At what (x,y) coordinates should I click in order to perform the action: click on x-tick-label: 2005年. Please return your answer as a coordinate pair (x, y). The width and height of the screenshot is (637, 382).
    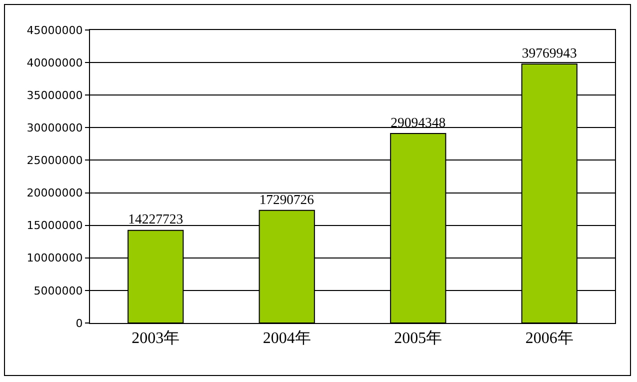
    Looking at the image, I should click on (418, 339).